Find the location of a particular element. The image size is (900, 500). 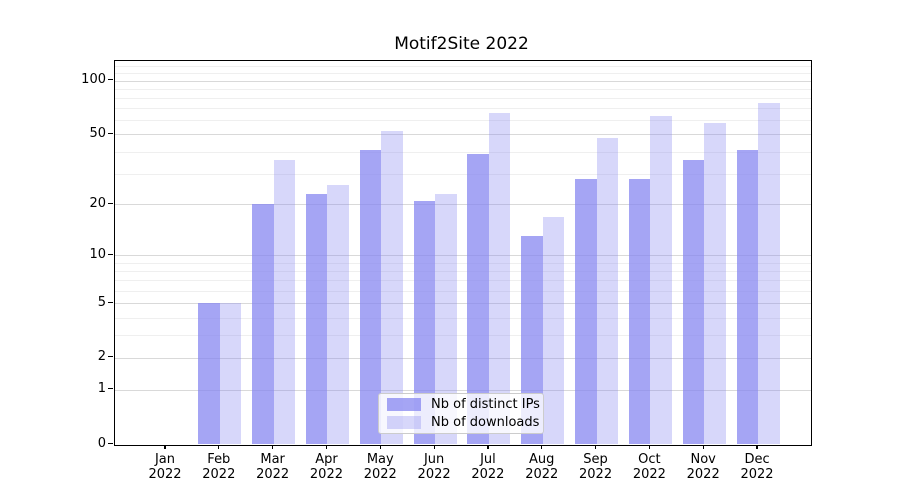

bar-nb-of-distinct-ips-jul-2022 is located at coordinates (478, 299).